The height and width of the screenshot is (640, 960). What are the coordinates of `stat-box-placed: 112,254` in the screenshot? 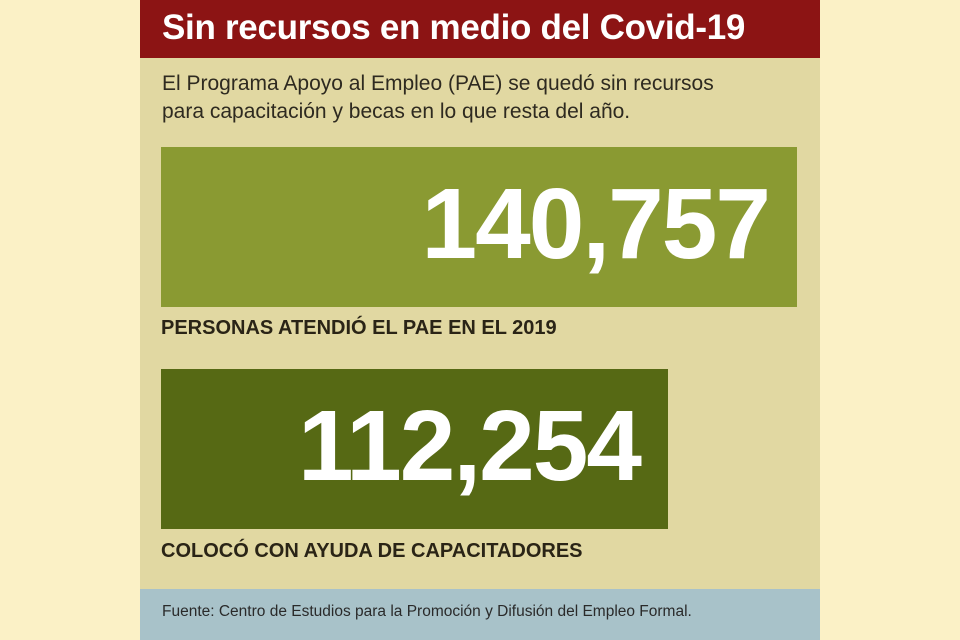 It's located at (414, 449).